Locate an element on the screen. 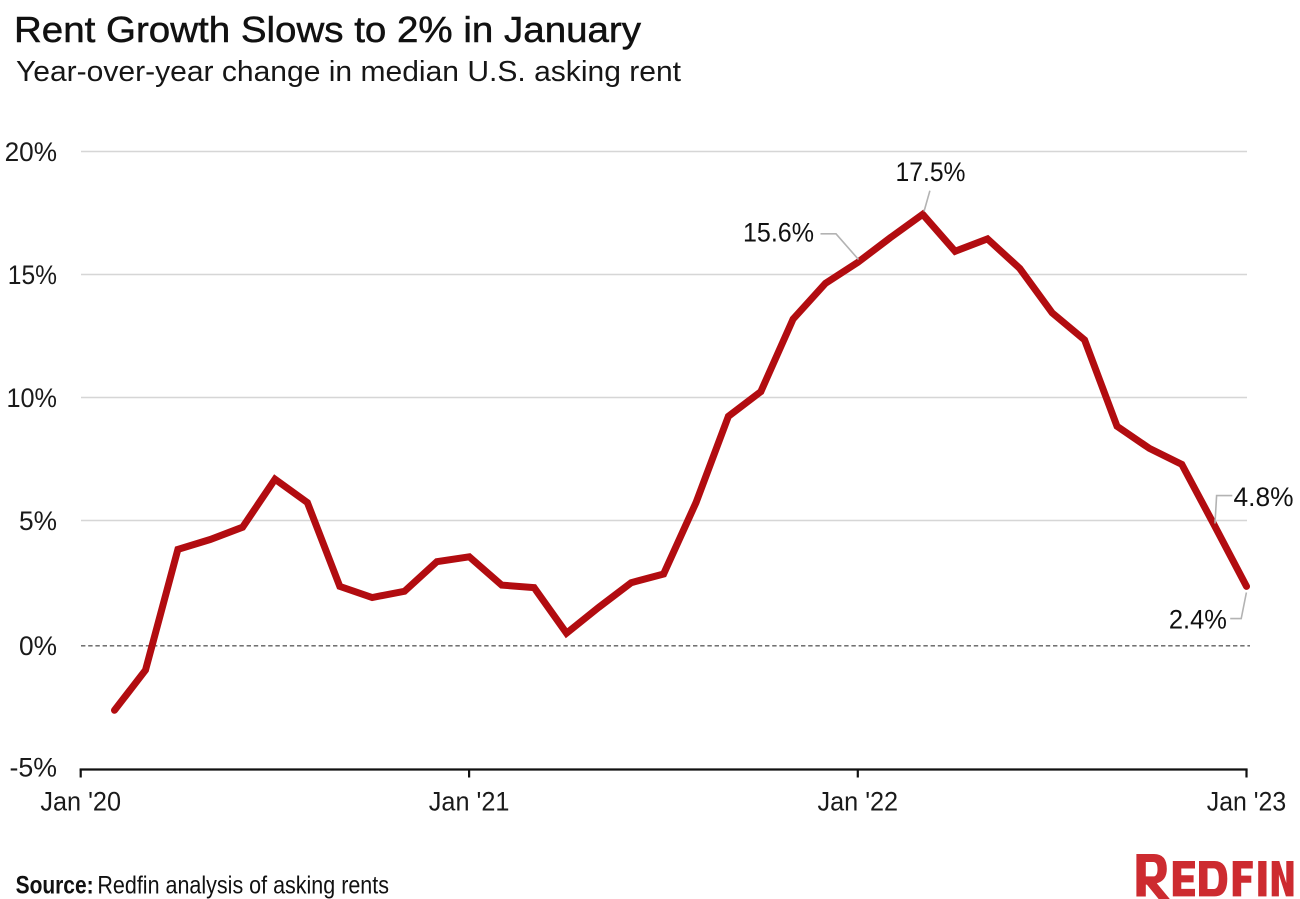  svg-text: -5% is located at coordinates (34, 768).